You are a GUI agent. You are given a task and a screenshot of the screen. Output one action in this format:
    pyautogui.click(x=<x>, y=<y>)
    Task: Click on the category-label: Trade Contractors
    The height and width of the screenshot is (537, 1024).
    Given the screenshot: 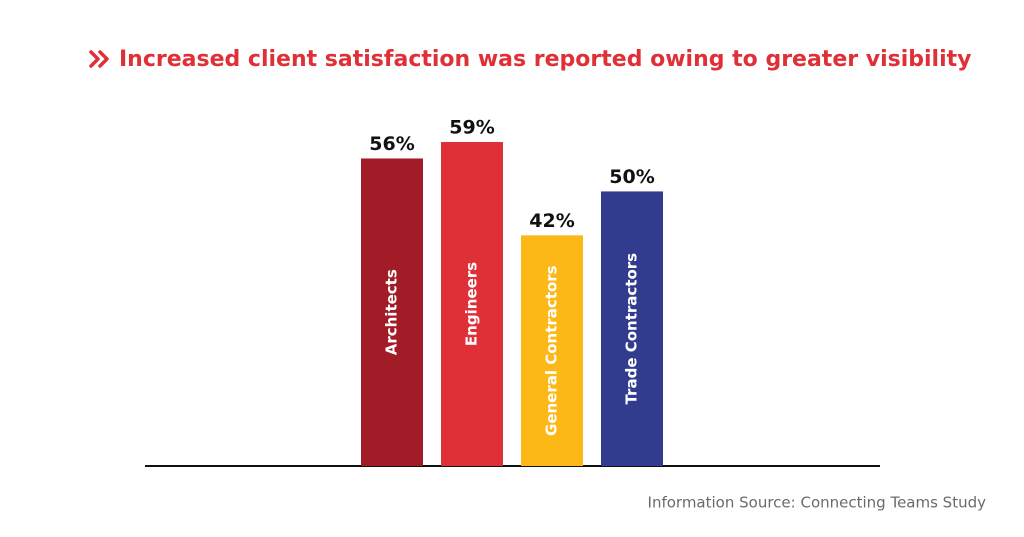 What is the action you would take?
    pyautogui.click(x=632, y=329)
    